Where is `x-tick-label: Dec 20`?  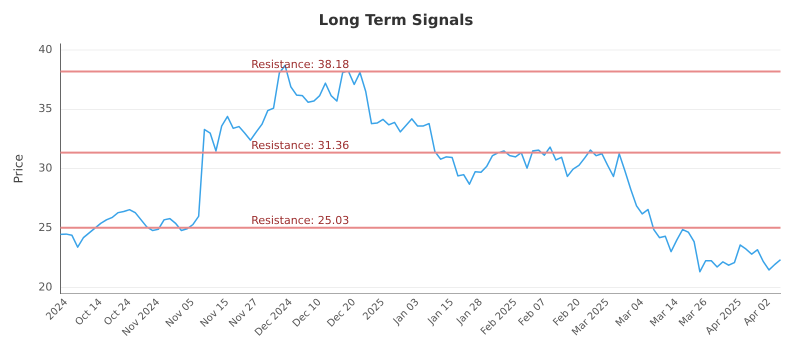
x-tick-label: Dec 20 is located at coordinates (341, 313).